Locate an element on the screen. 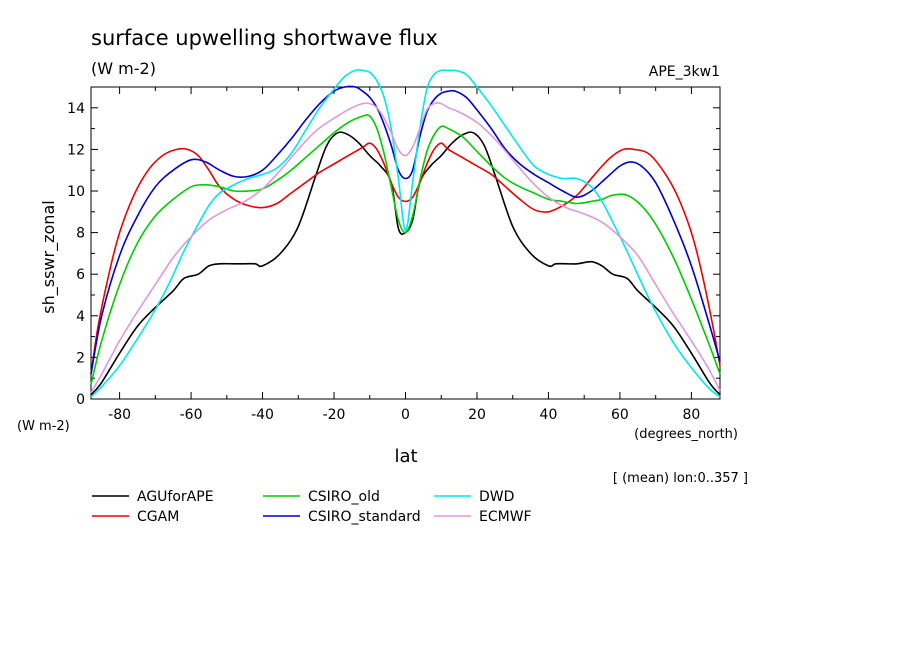 This screenshot has height=654, width=904. y-tick-label: 4 is located at coordinates (80, 317).